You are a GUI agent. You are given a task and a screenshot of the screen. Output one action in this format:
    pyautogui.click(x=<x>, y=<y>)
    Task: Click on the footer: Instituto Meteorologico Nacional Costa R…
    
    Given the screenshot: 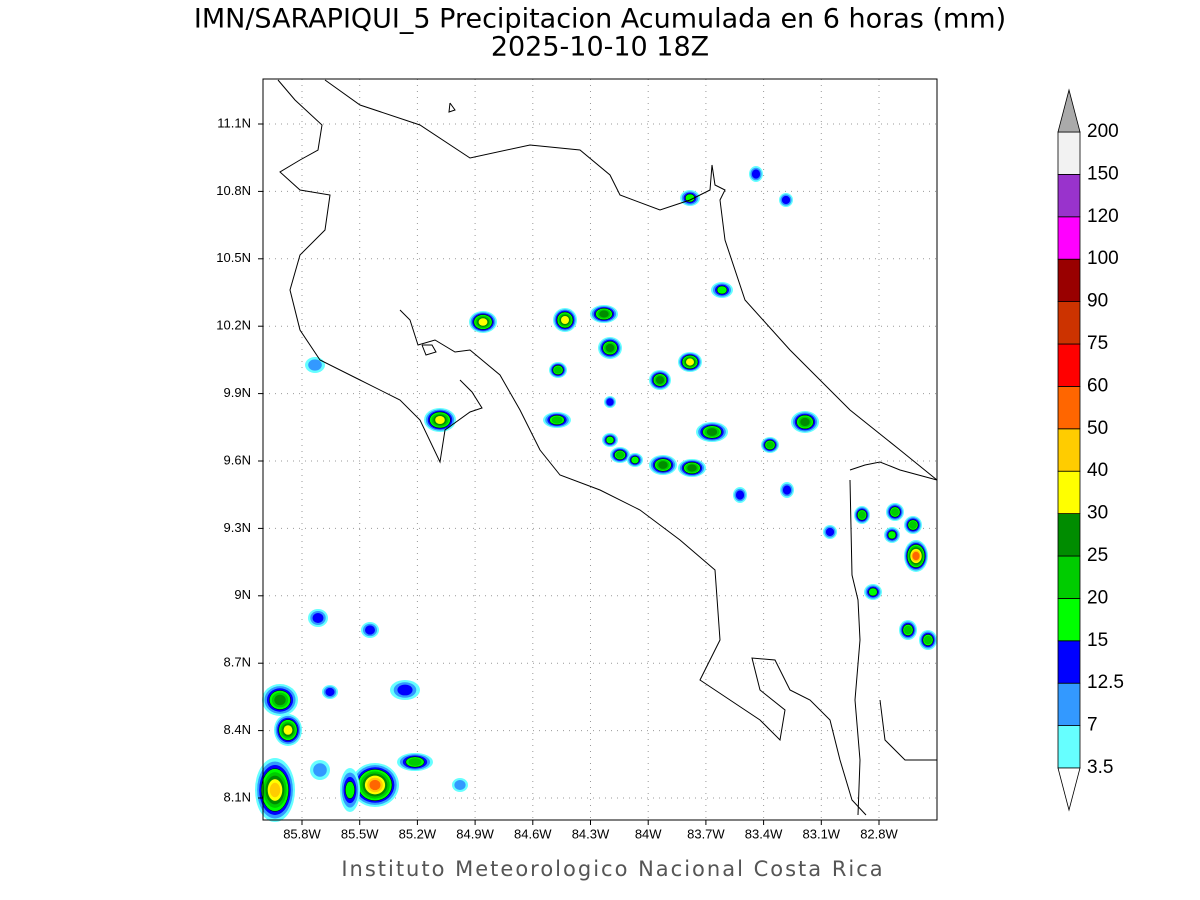 What is the action you would take?
    pyautogui.click(x=612, y=869)
    